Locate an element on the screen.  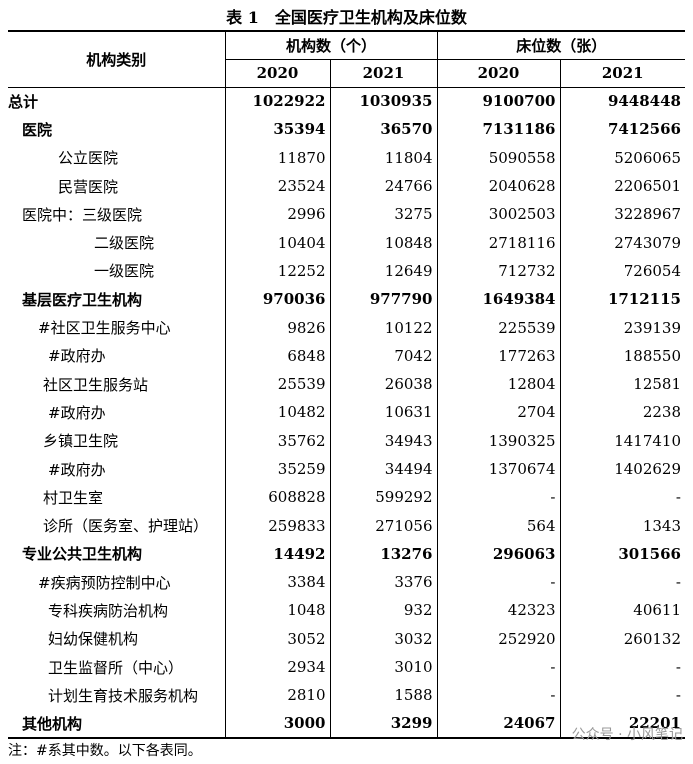
number-cell: 177263 is located at coordinates (498, 355).